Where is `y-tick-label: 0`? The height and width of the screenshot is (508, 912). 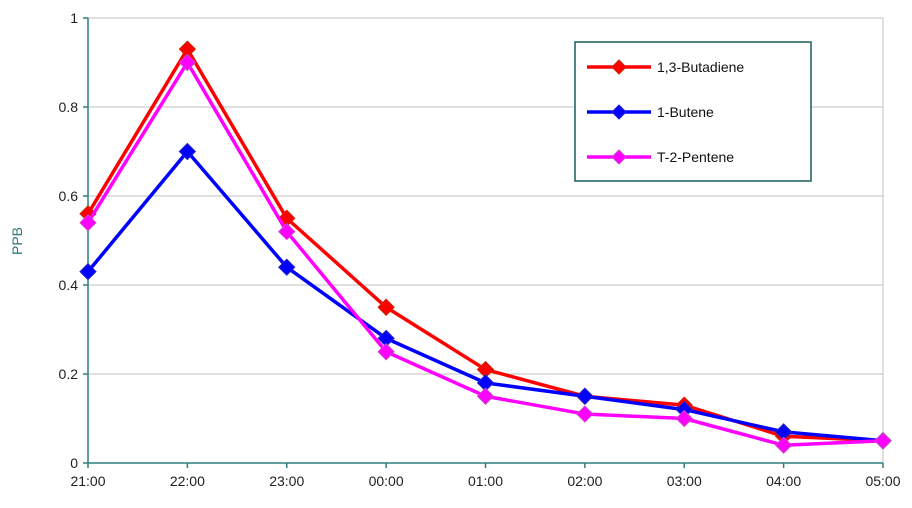 y-tick-label: 0 is located at coordinates (74, 463).